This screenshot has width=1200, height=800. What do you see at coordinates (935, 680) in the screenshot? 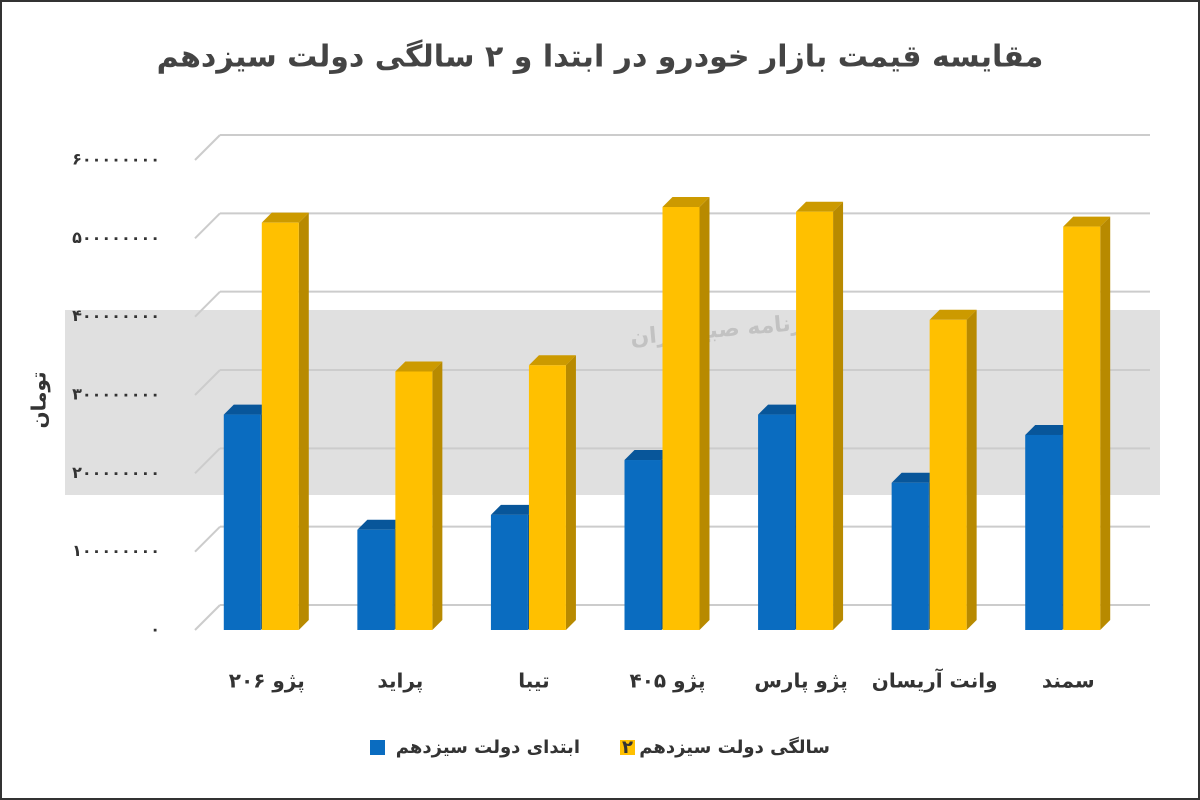
I see `x-tick-label: وانت آریسان` at bounding box center [935, 680].